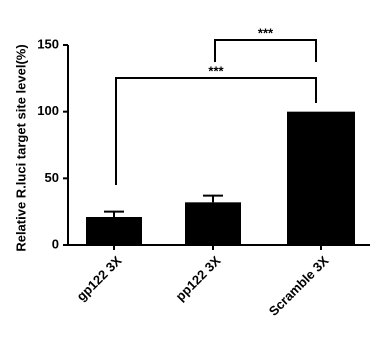 Image resolution: width=381 pixels, height=346 pixels. What do you see at coordinates (99, 278) in the screenshot?
I see `x-tick-label: gp122 3X` at bounding box center [99, 278].